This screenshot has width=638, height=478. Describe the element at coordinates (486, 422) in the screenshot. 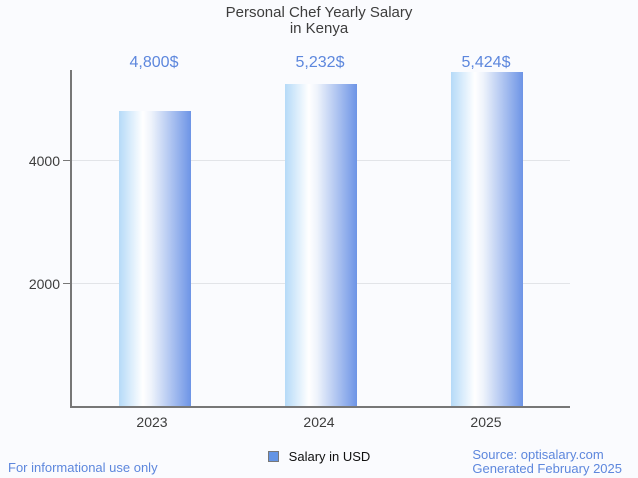

I see `x-axis-label-2025: 2025` at that location.